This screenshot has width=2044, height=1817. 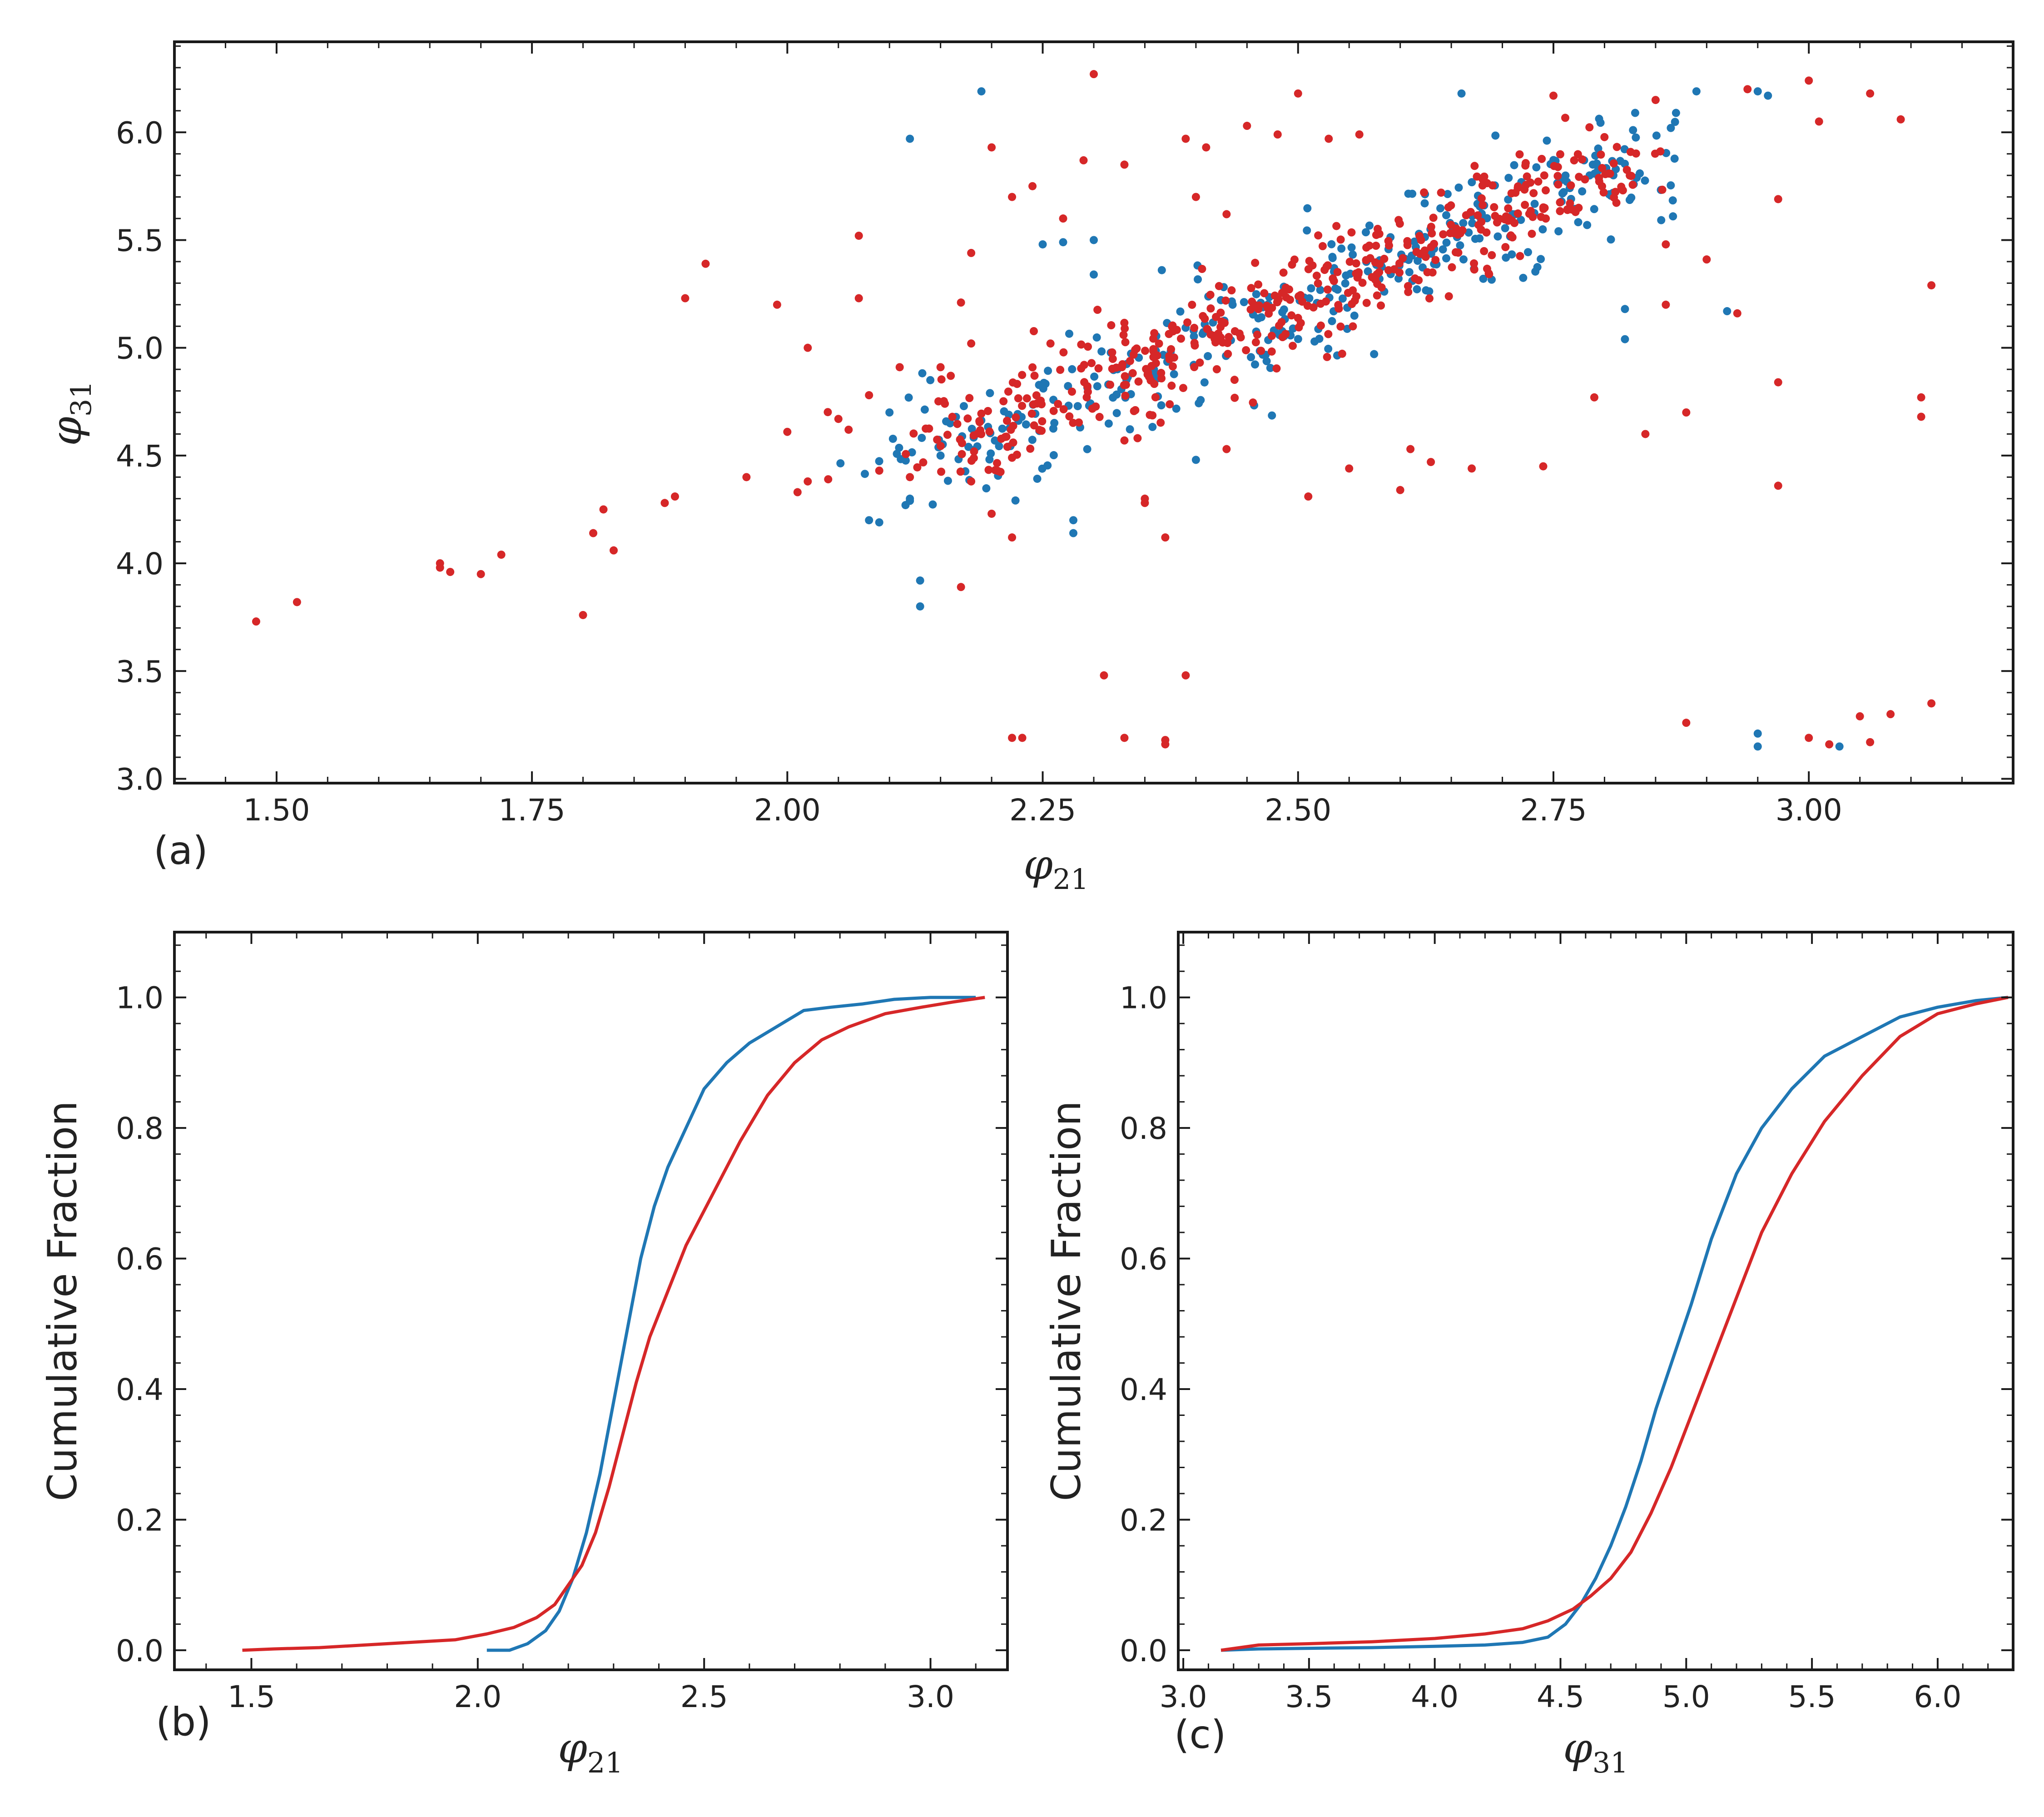 I want to click on x-tick-label: 3.00, so click(x=1809, y=810).